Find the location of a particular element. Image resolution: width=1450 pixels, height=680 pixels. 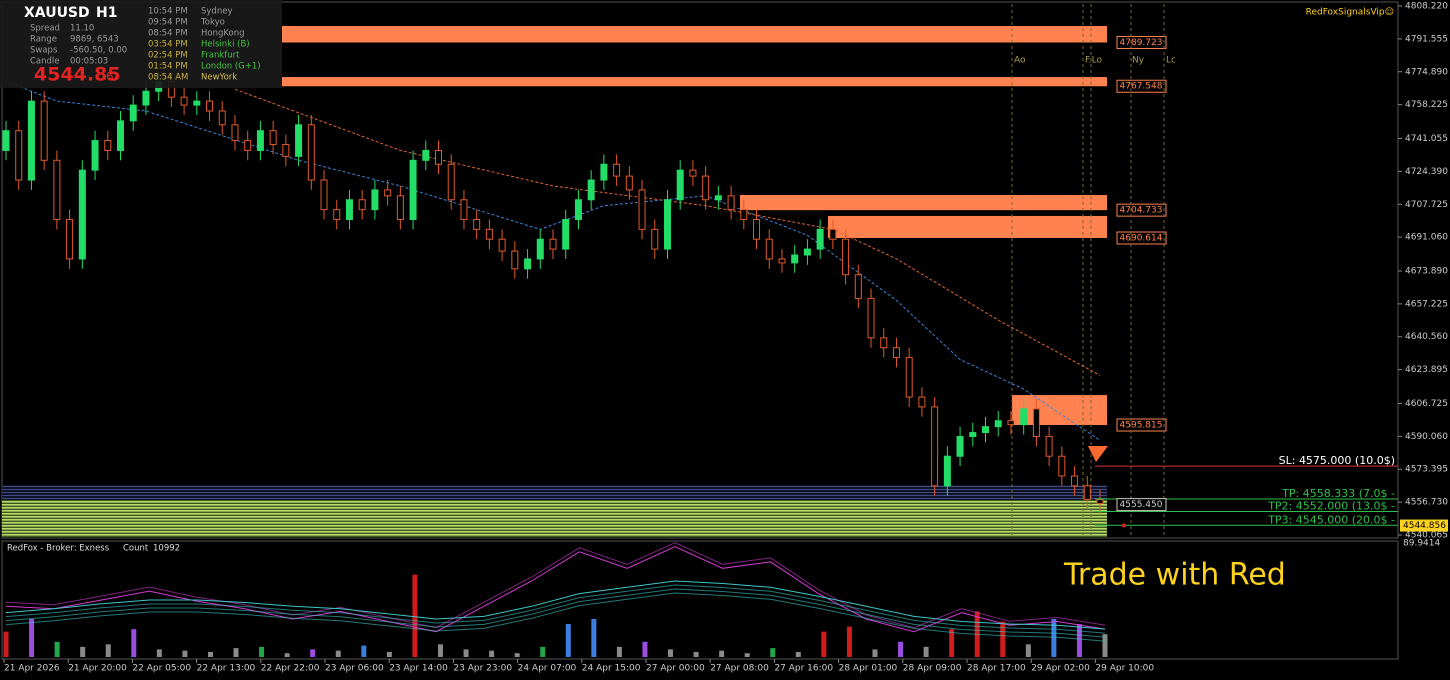

bid-tag-label: 4544.856 is located at coordinates (1424, 526).